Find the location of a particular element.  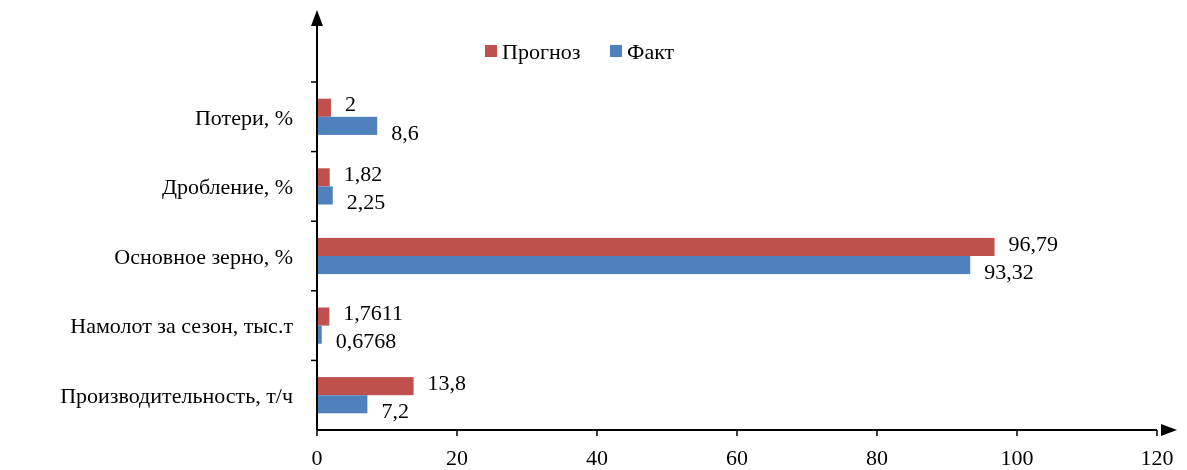

data-label: 8,6 is located at coordinates (405, 132).